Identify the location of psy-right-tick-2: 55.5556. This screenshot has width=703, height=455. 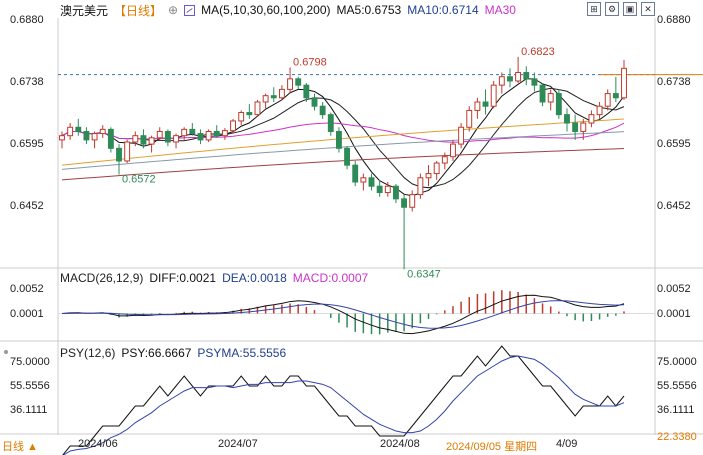
(677, 386).